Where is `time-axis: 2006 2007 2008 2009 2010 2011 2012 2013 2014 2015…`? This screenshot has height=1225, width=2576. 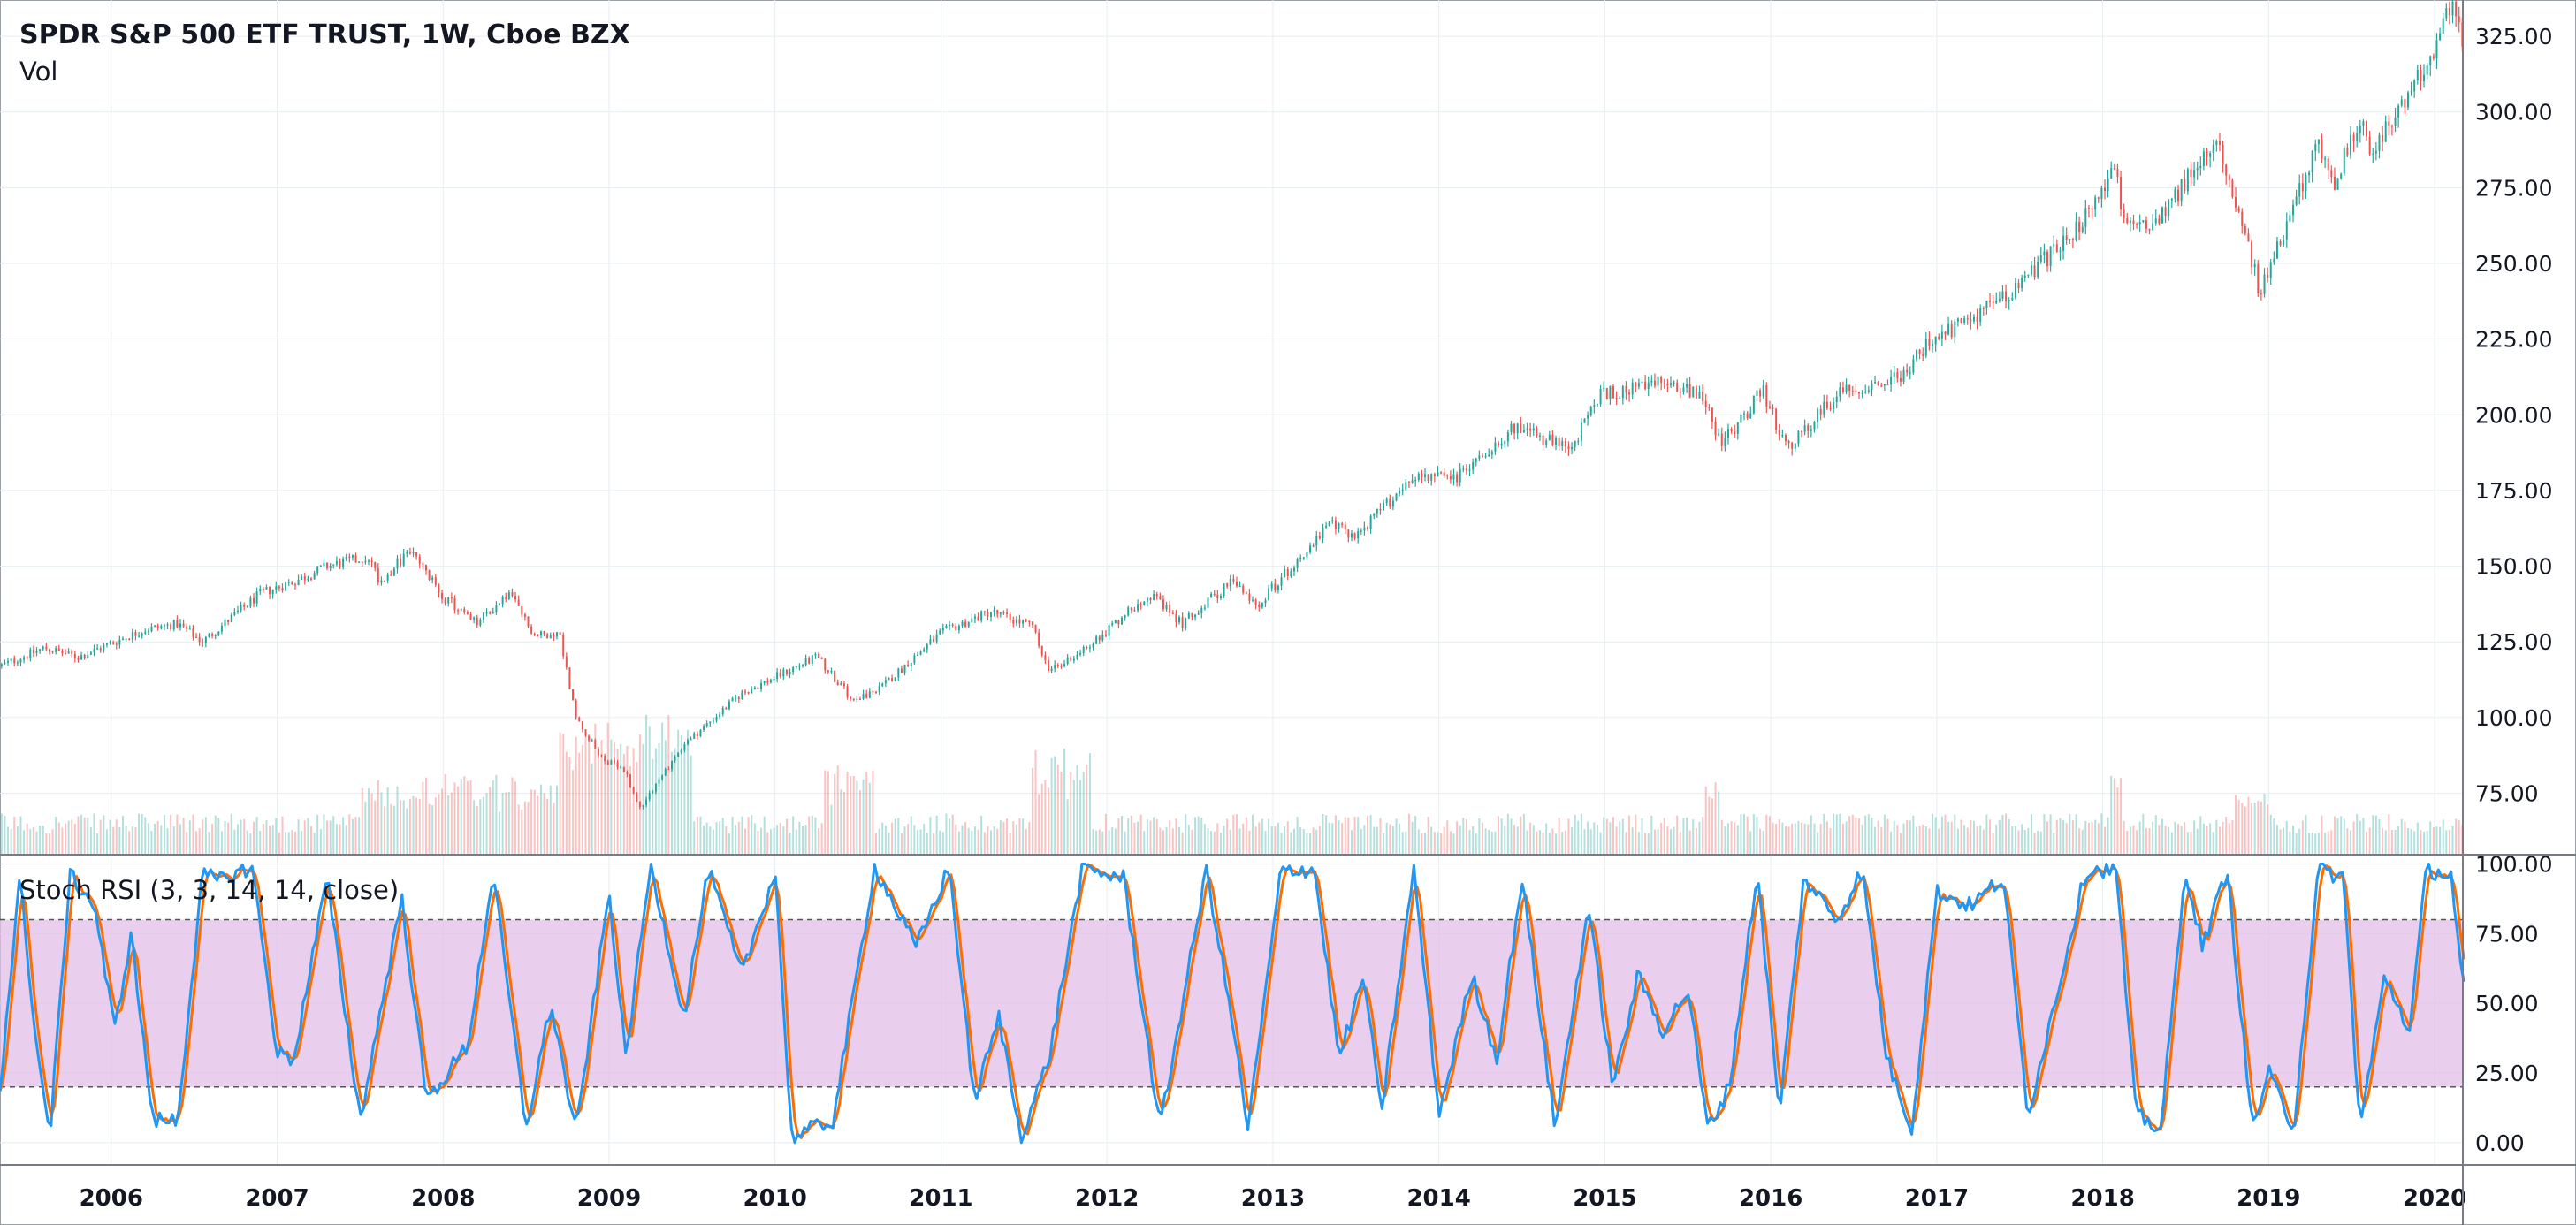
time-axis: 2006 2007 2008 2009 2010 2011 2012 2013 2014 2015… is located at coordinates (1273, 1199).